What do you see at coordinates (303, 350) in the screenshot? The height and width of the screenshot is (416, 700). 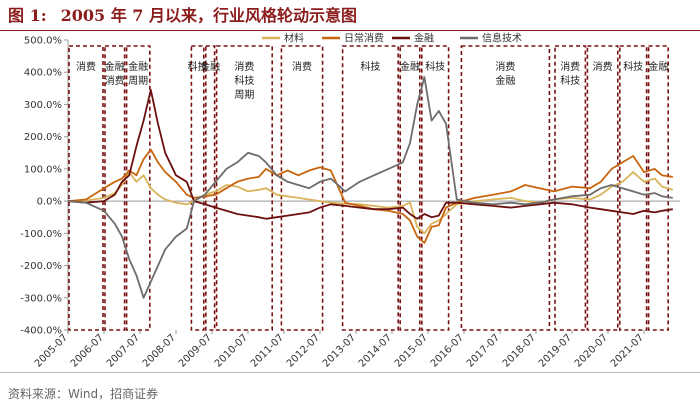 I see `x-tick-label: 2012-07` at bounding box center [303, 350].